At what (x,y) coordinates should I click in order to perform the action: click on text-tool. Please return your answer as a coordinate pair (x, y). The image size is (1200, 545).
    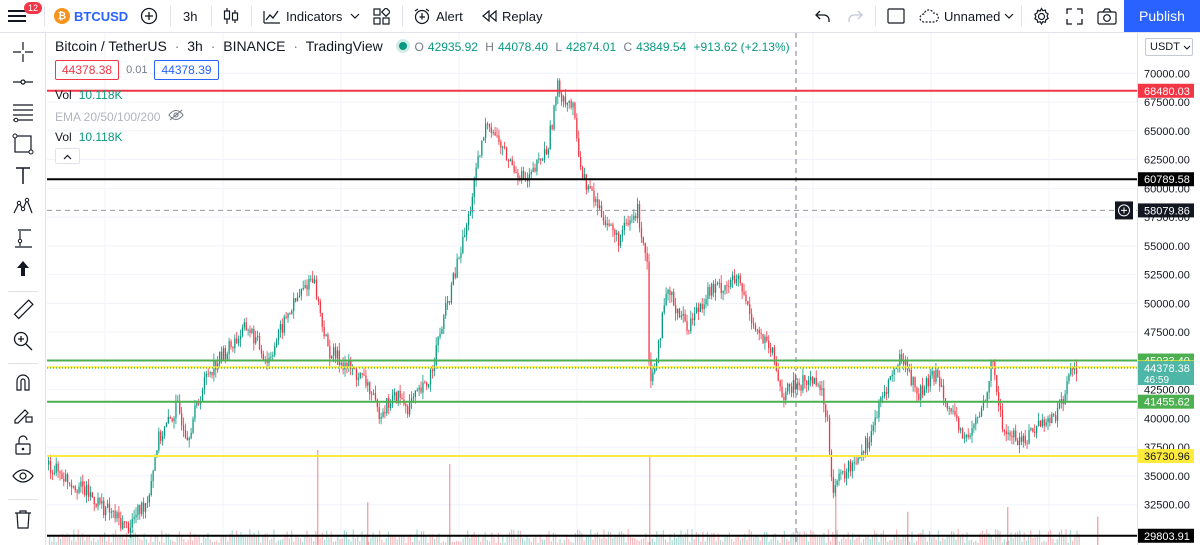
    Looking at the image, I should click on (23, 177).